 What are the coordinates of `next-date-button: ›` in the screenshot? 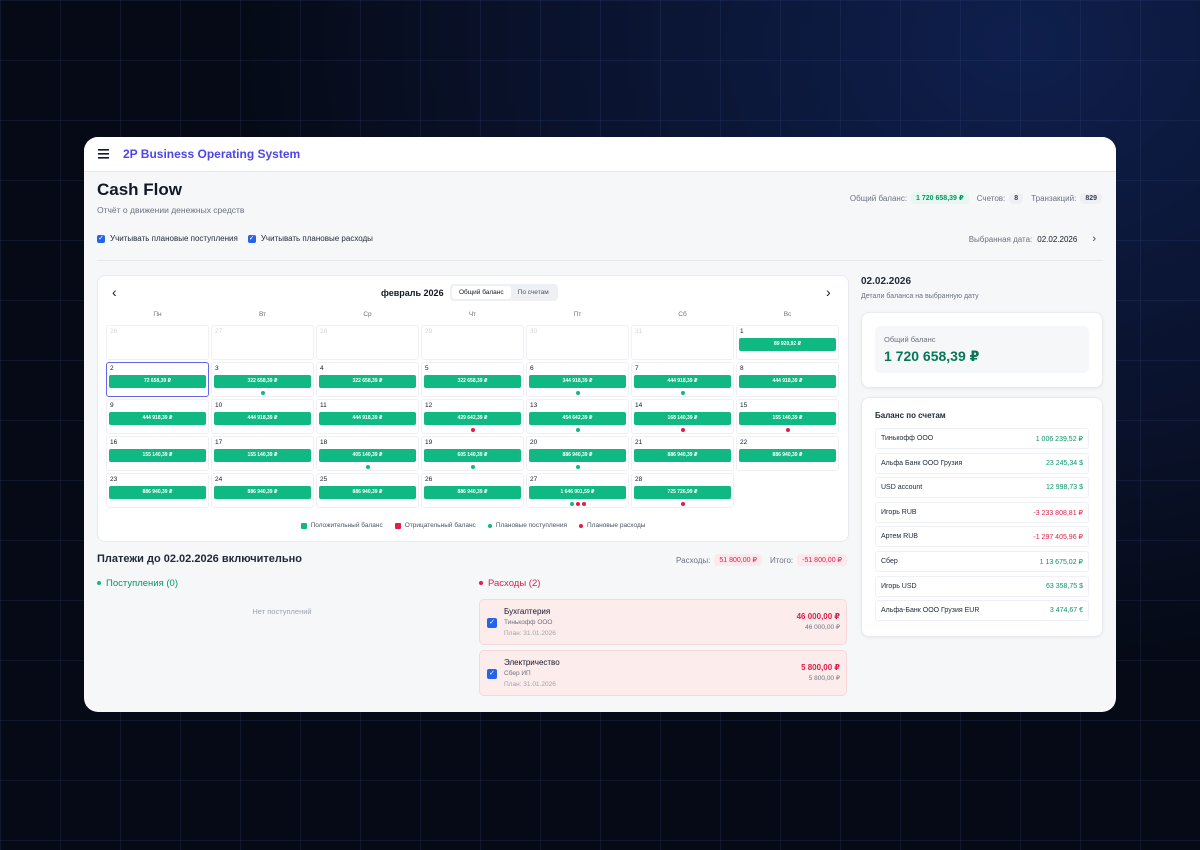 It's located at (1094, 239).